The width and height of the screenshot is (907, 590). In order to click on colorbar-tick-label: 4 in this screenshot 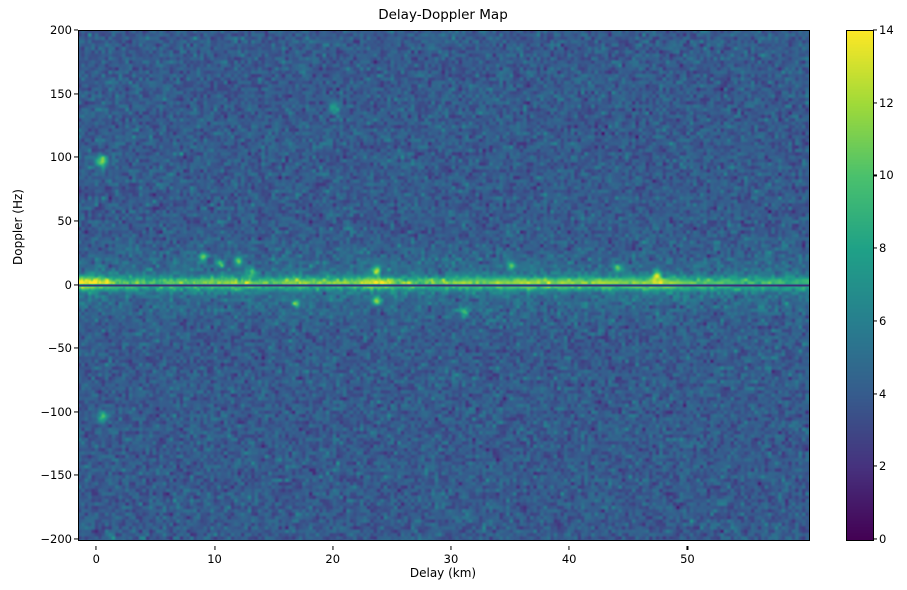, I will do `click(883, 393)`.